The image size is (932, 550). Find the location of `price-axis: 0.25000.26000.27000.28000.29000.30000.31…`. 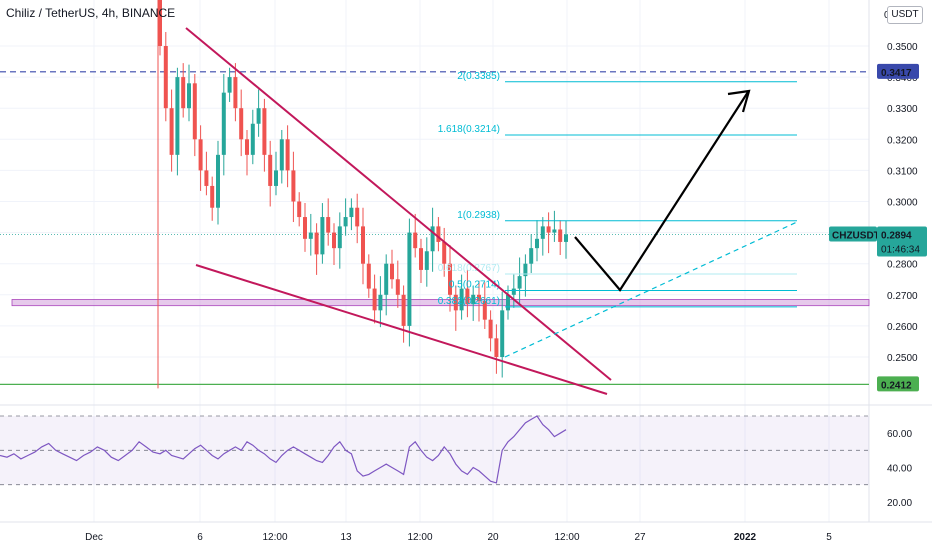

price-axis: 0.25000.26000.27000.28000.29000.30000.31… is located at coordinates (901, 187).